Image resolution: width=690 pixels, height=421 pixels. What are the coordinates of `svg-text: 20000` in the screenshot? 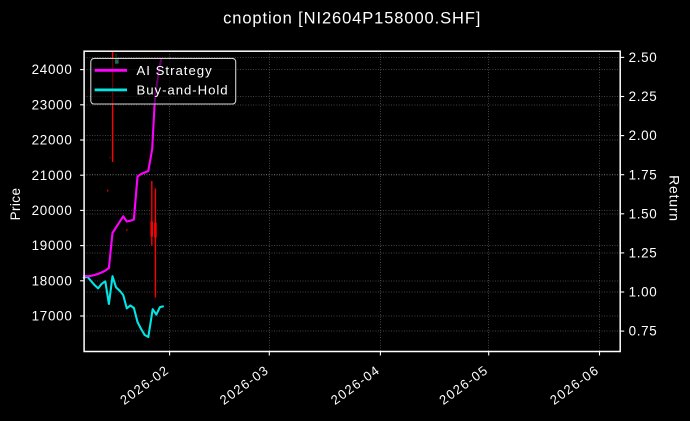 It's located at (52, 210).